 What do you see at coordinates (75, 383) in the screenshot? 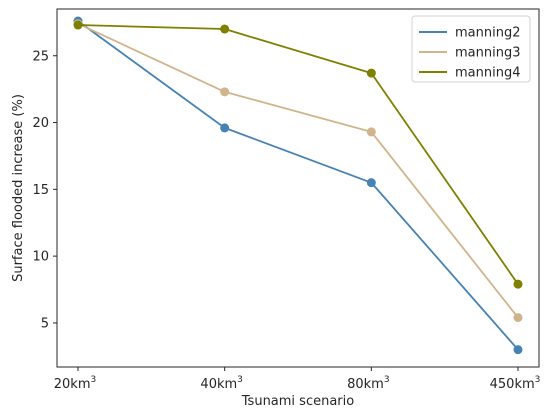
I see `x-tick-label: 20km3` at bounding box center [75, 383].